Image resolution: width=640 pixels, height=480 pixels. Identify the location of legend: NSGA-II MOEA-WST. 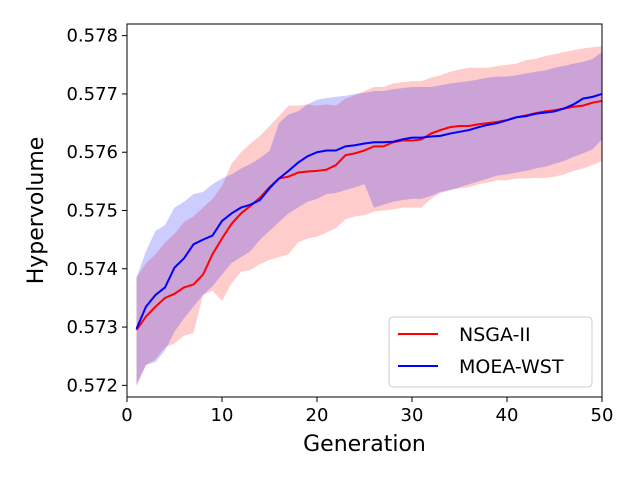
(490, 352).